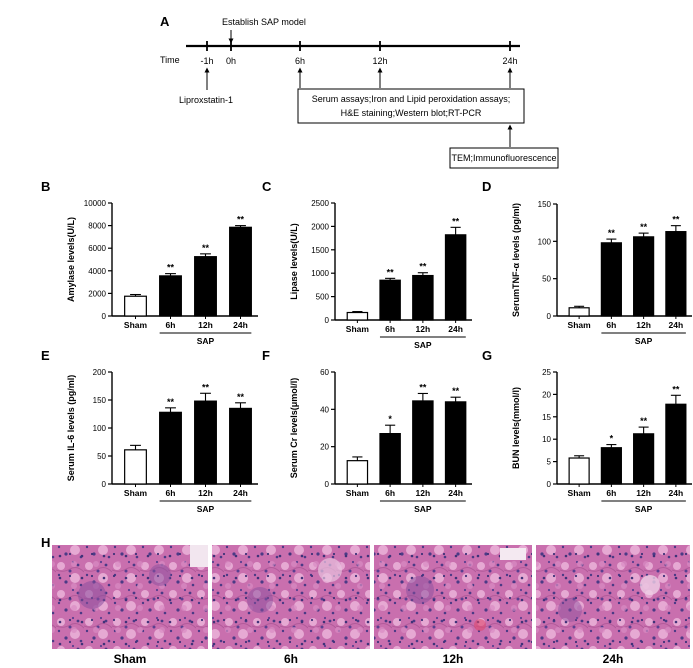 The height and width of the screenshot is (668, 693). I want to click on tick-label: 12h, so click(379, 61).